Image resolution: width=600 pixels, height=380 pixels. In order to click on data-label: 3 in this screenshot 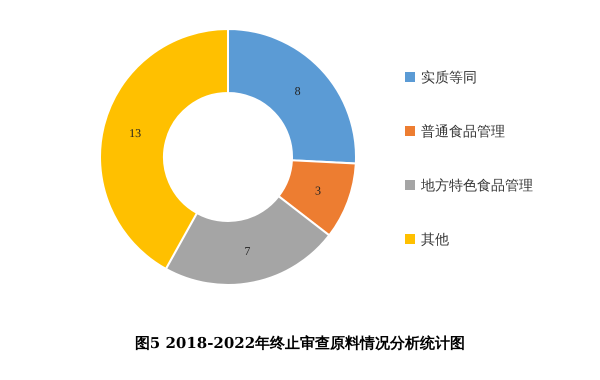, I will do `click(318, 190)`.